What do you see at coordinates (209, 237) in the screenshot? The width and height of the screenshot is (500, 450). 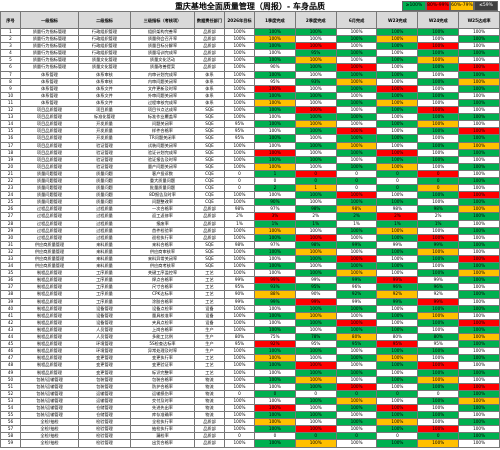 I see `cell: 品质部` at bounding box center [209, 237].